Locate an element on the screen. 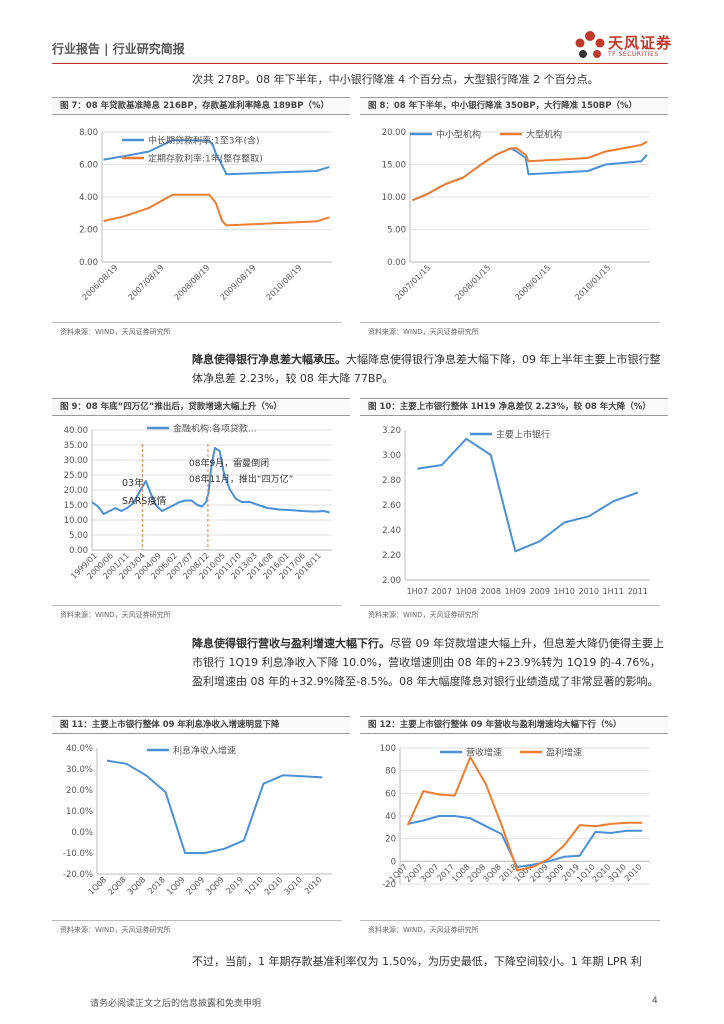 The width and height of the screenshot is (724, 1024). x-tick-label: 2Q10 is located at coordinates (274, 886).